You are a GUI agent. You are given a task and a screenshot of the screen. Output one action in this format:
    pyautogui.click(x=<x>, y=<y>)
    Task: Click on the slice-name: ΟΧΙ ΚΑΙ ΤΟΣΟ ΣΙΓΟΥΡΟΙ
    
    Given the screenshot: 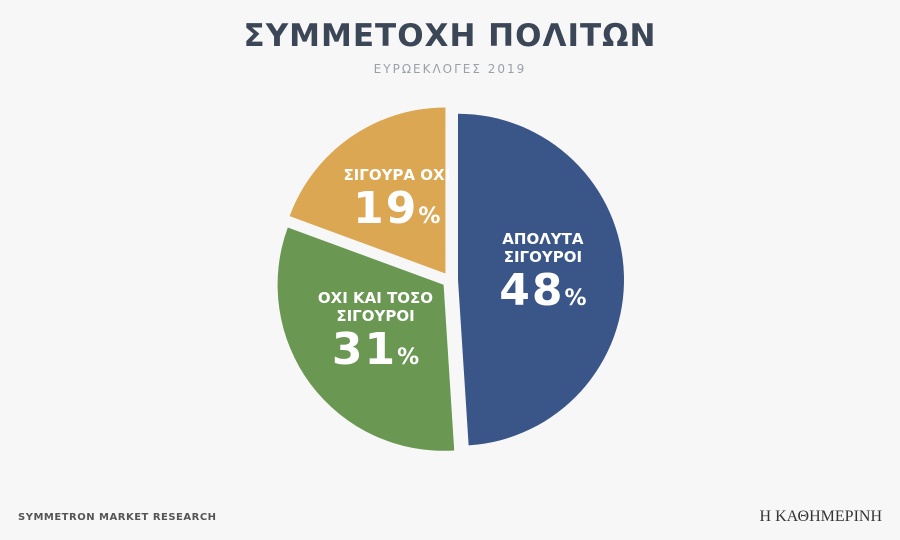 What is the action you would take?
    pyautogui.click(x=375, y=306)
    